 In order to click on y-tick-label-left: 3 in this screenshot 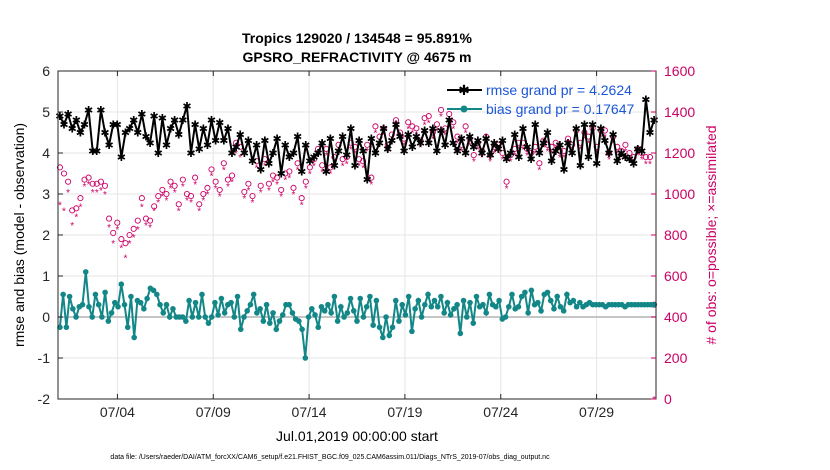, I will do `click(46, 194)`.